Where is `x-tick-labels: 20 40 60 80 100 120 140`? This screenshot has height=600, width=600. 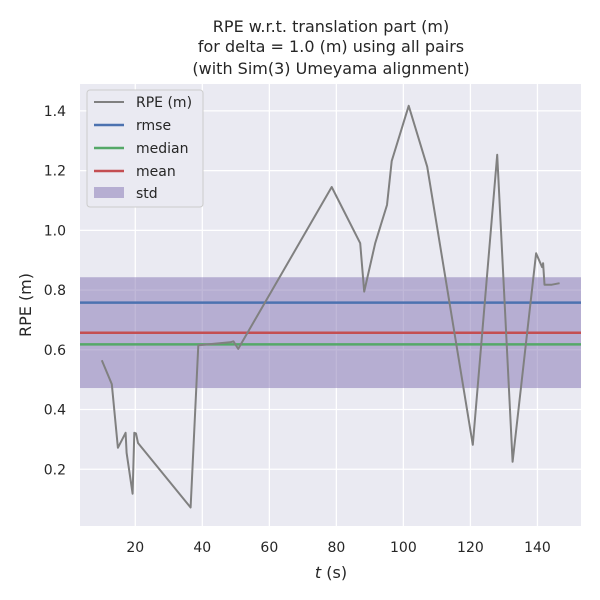 x-tick-labels: 20 40 60 80 100 120 140 is located at coordinates (338, 548).